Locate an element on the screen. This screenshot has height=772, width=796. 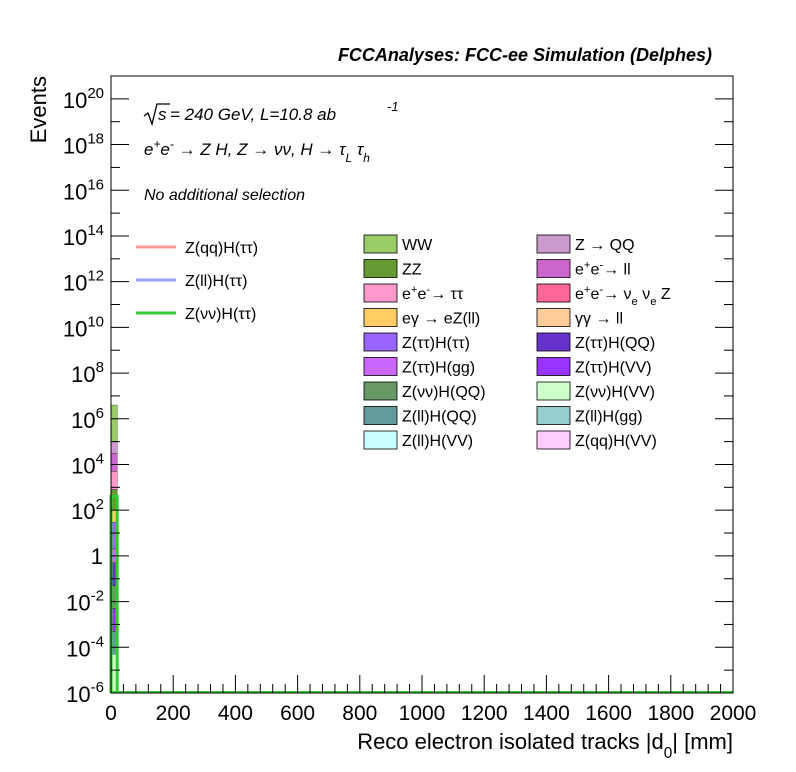
x-tick-label: 1600 is located at coordinates (608, 713).